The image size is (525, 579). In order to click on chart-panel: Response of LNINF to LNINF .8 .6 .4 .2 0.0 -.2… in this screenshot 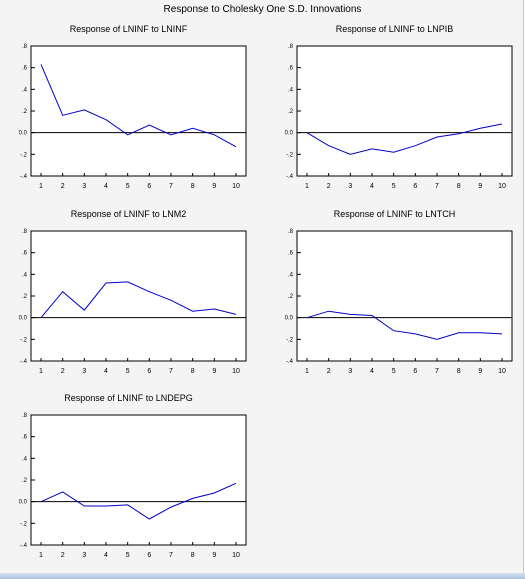, I will do `click(133, 107)`.